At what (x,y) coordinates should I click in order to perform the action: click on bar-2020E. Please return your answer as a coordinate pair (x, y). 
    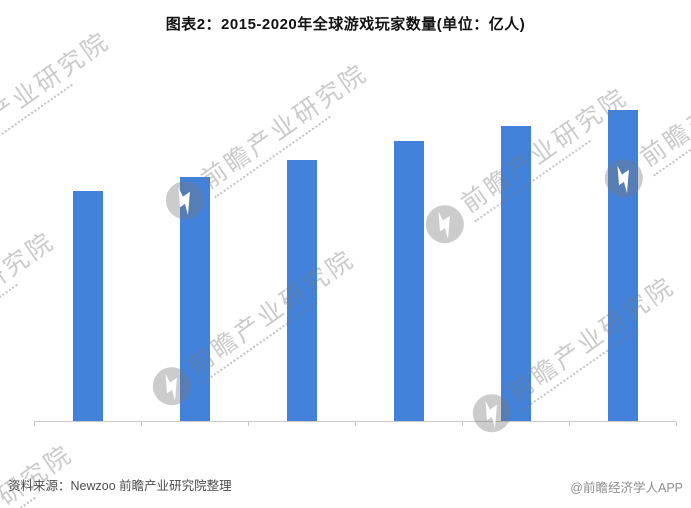
    Looking at the image, I should click on (622, 265).